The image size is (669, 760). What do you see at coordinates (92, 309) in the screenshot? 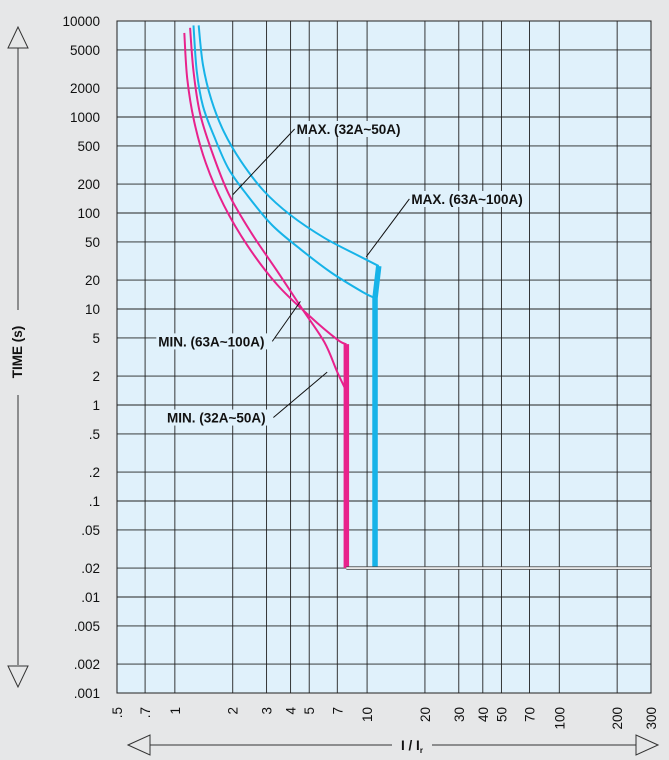
I see `y-tick-label: 10` at bounding box center [92, 309].